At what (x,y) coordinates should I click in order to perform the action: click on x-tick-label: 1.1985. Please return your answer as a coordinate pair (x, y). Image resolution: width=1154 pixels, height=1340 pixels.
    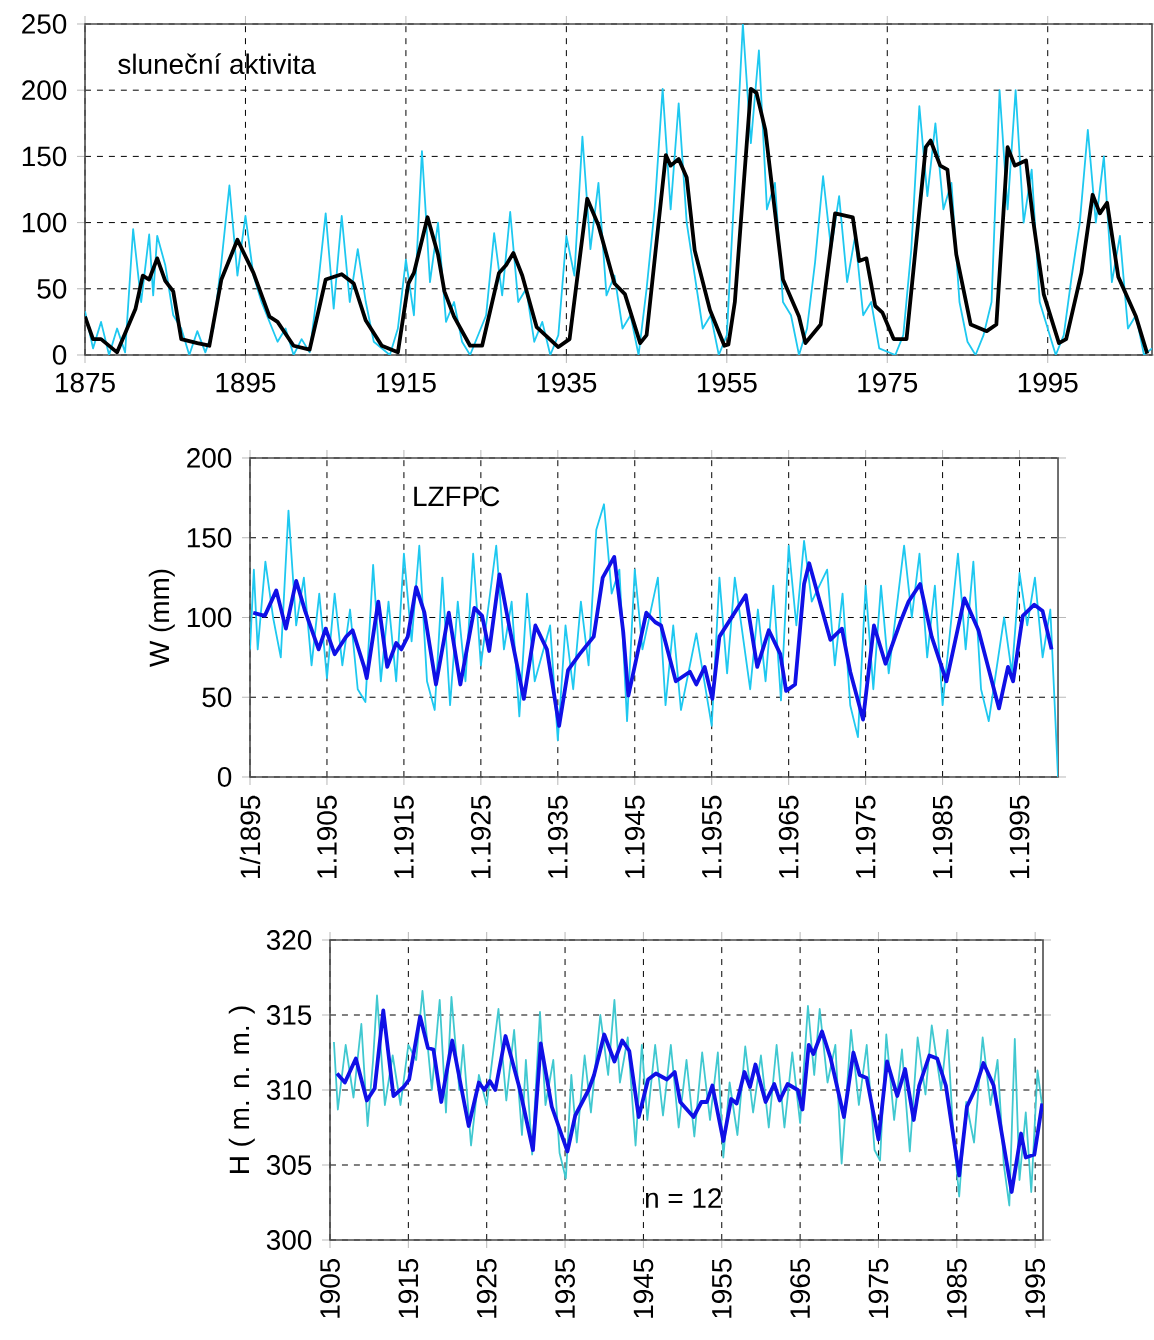
    Looking at the image, I should click on (942, 836).